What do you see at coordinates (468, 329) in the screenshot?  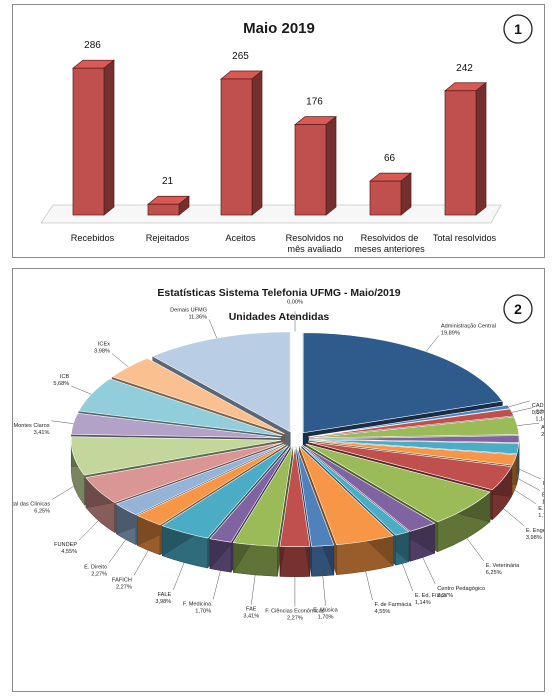 I see `pie-slice-label: Administração Central 19,89%` at bounding box center [468, 329].